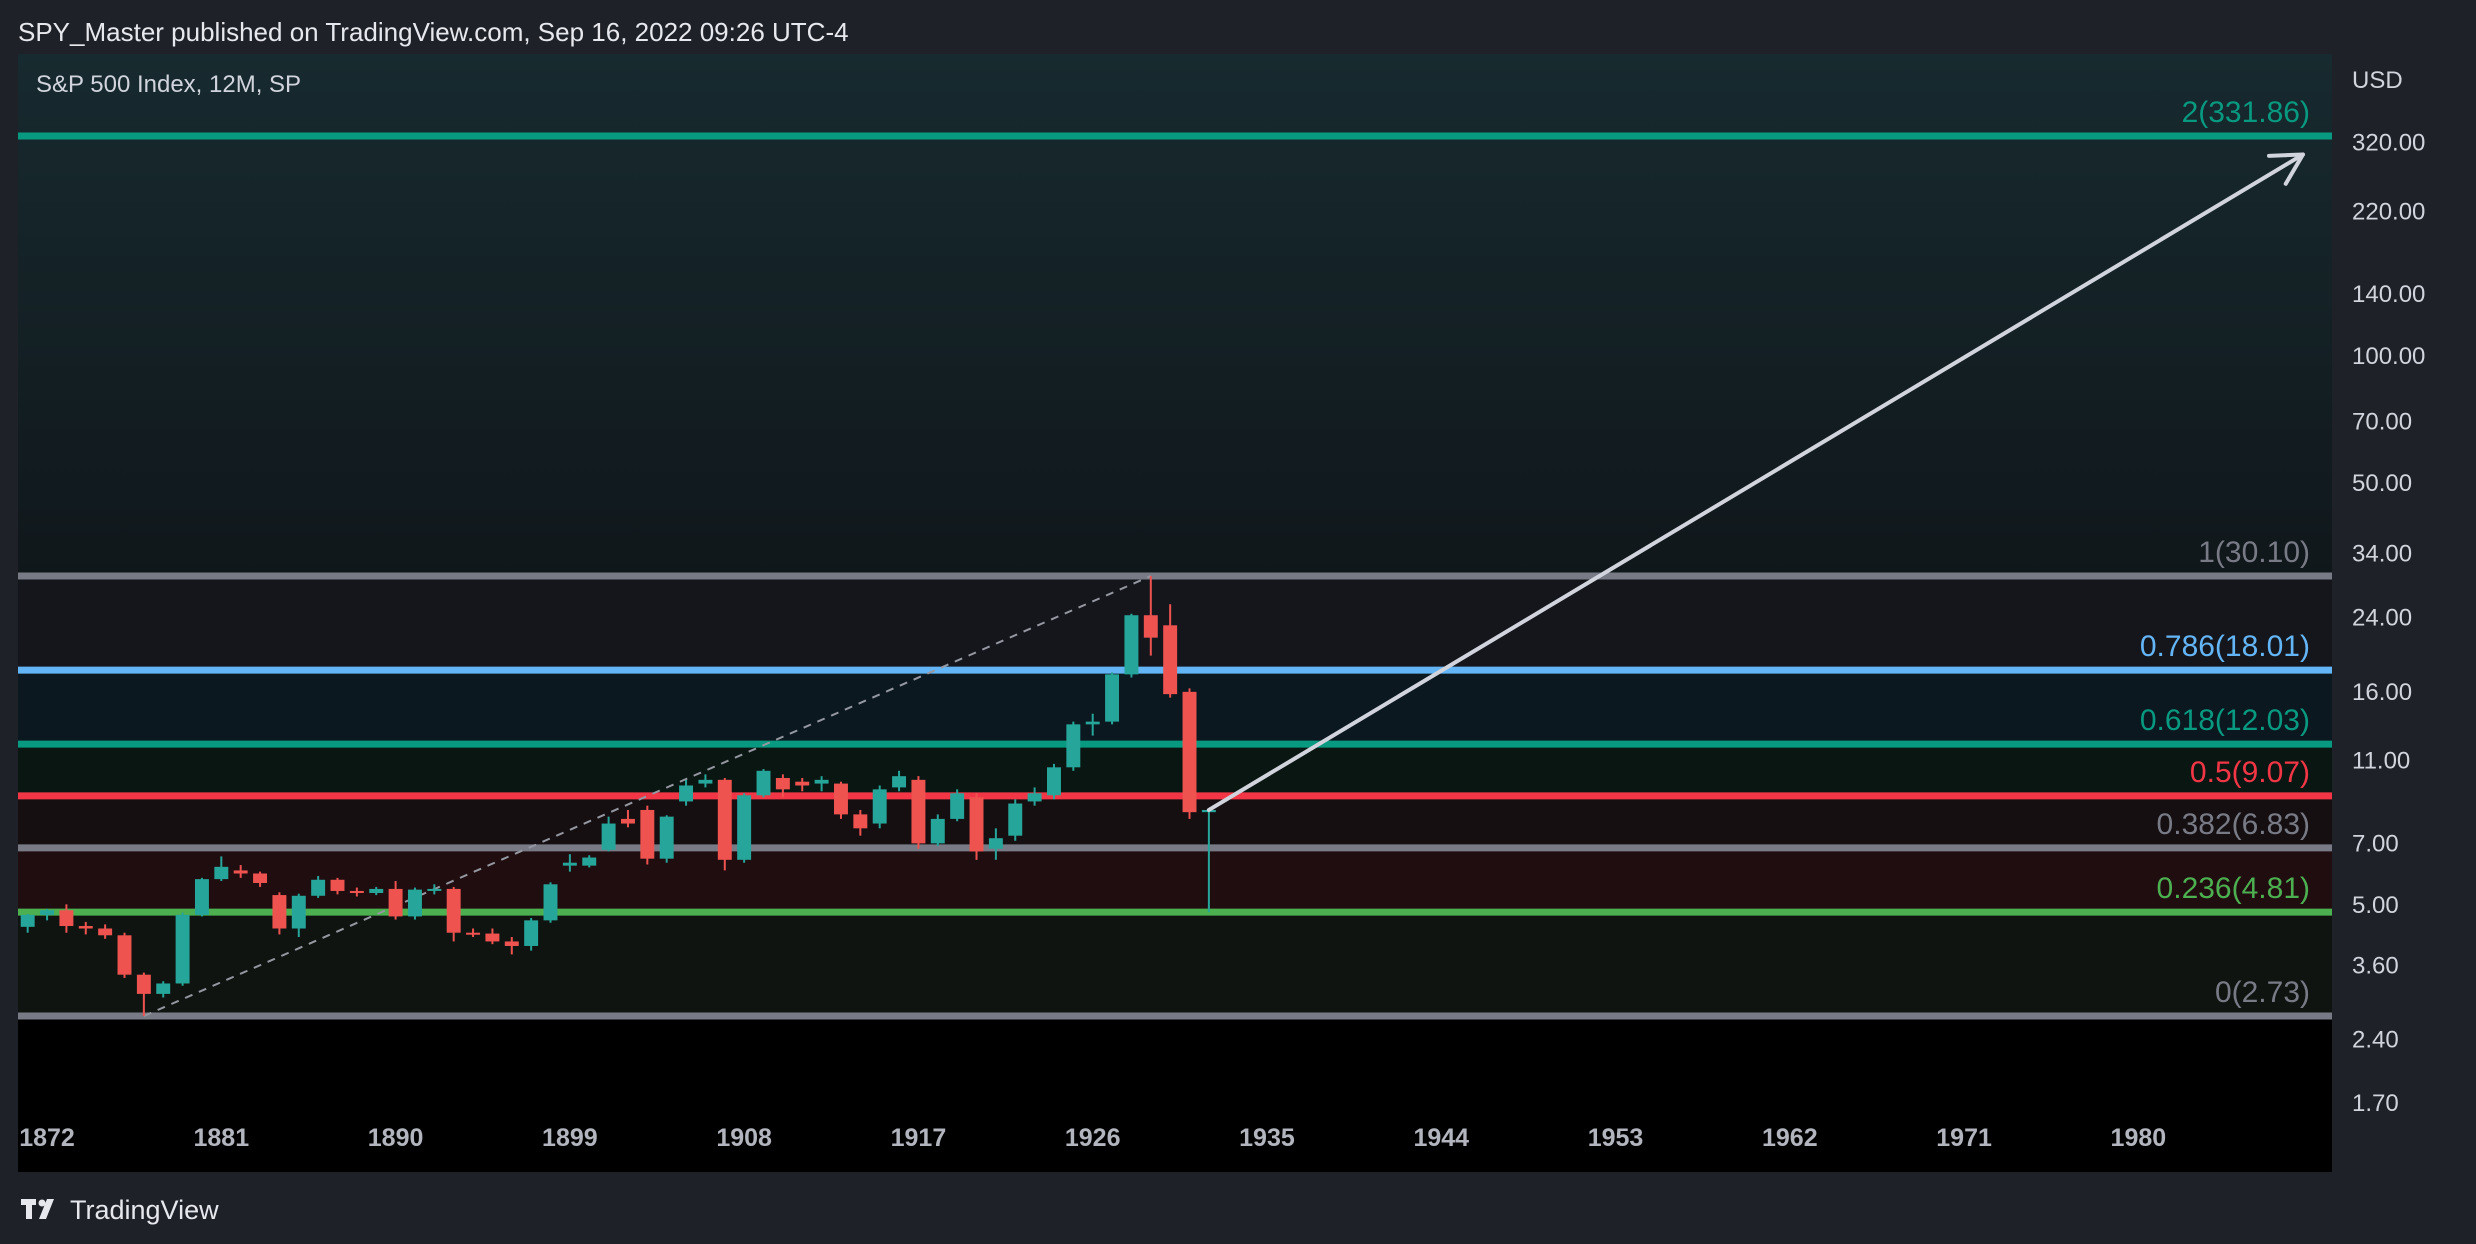  Describe the element at coordinates (570, 1138) in the screenshot. I see `x-tick-label: 1899` at that location.